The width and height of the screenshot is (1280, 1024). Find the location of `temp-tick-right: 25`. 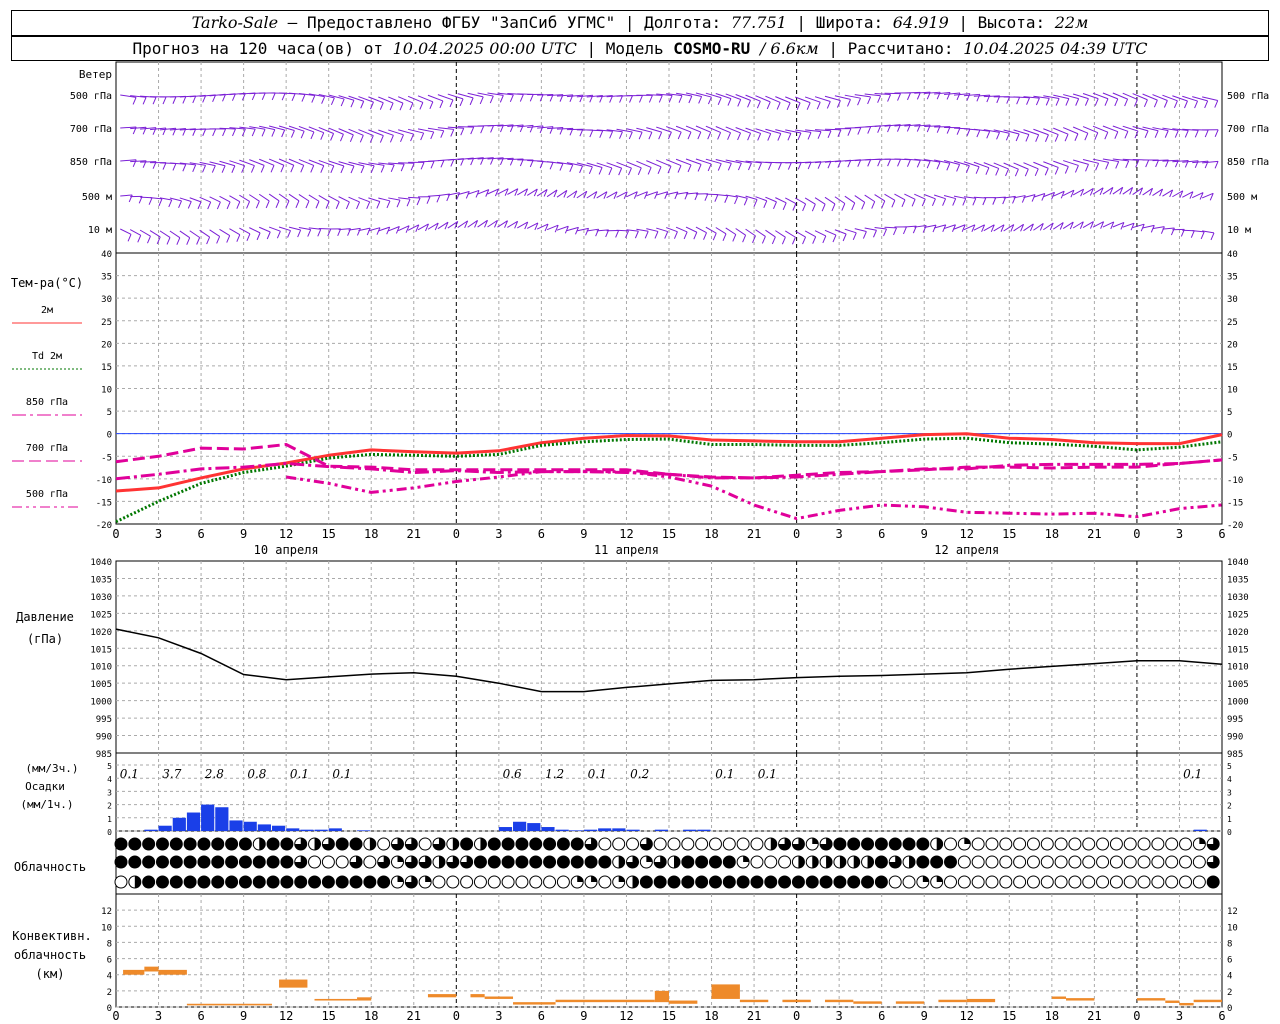

temp-tick-right: 25 is located at coordinates (1232, 323).